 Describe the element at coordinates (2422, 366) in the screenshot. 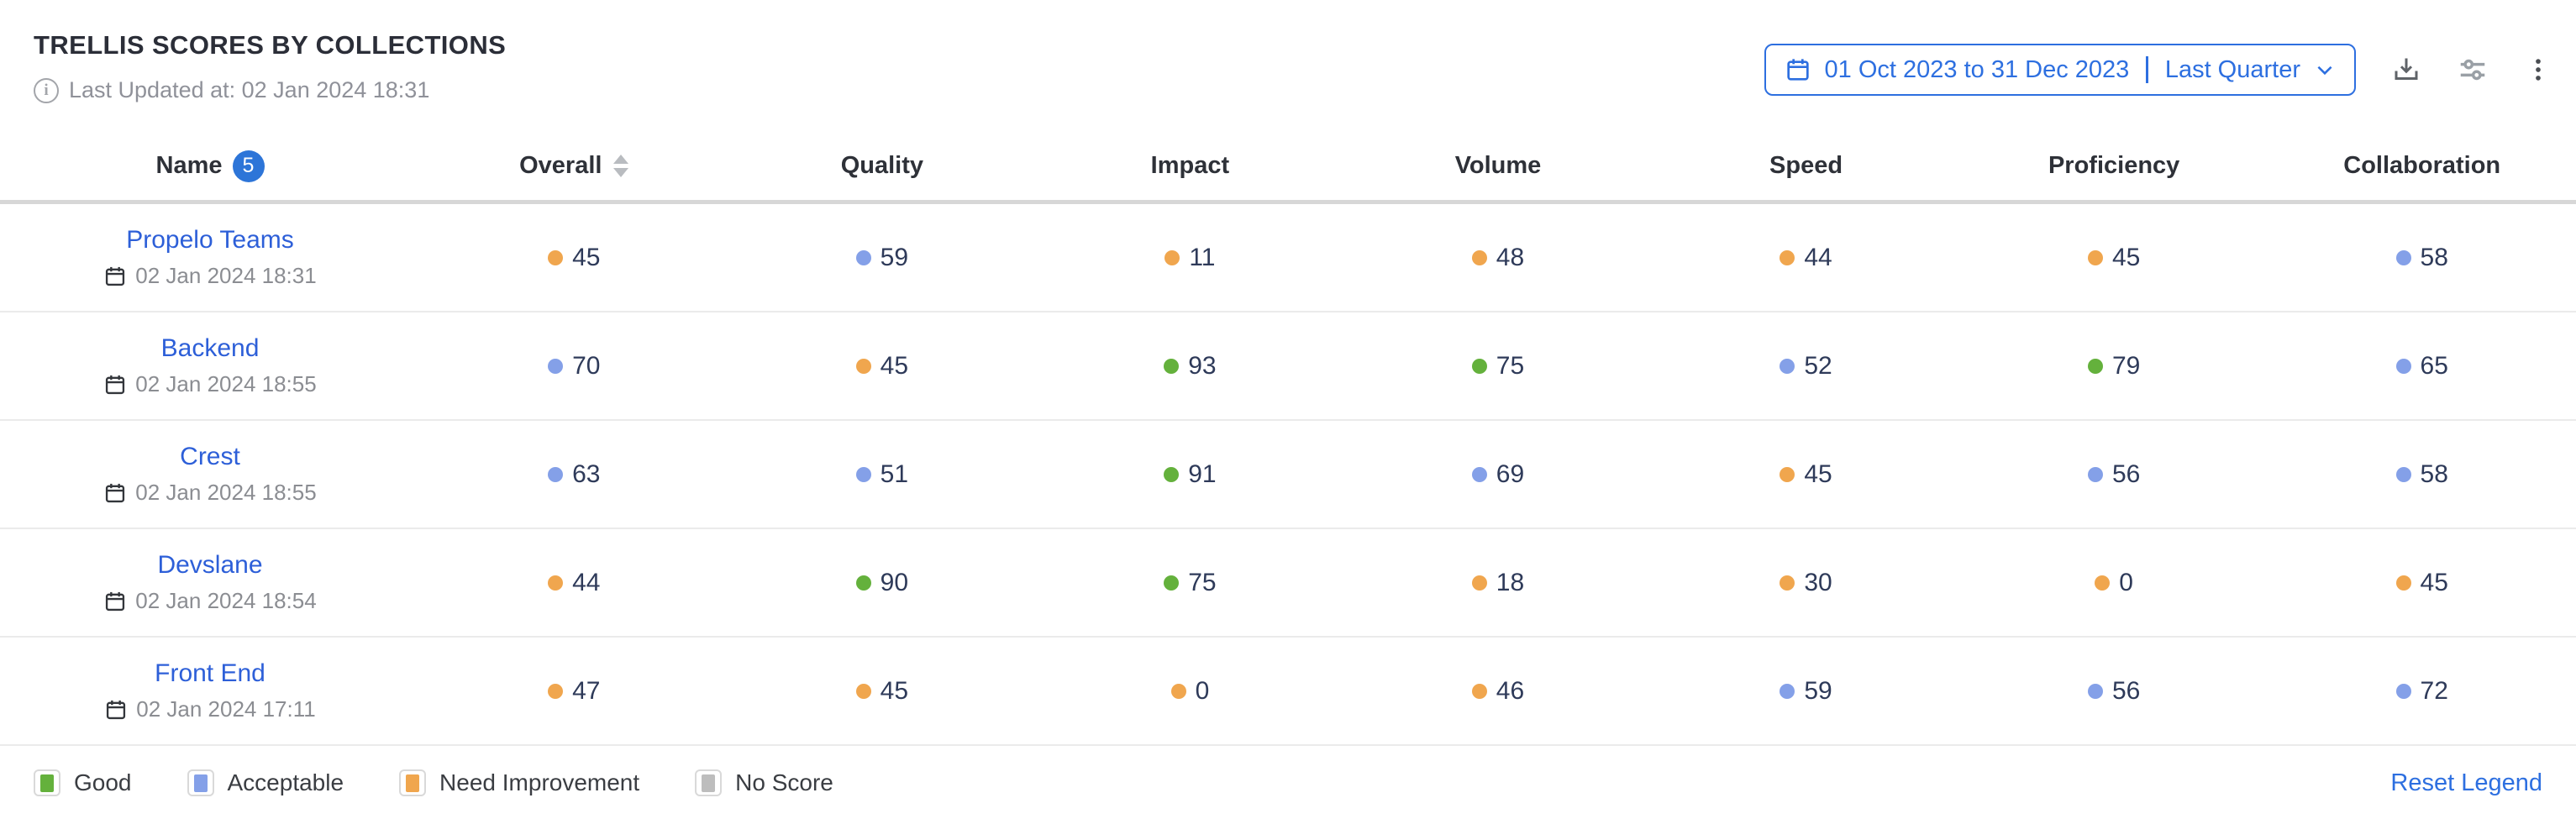

I see `score-cell: 65` at that location.